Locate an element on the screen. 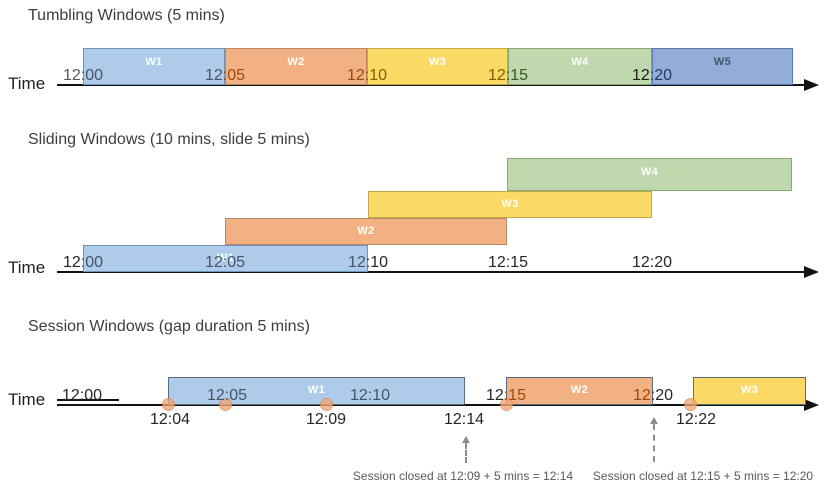  tick-underline is located at coordinates (88, 400).